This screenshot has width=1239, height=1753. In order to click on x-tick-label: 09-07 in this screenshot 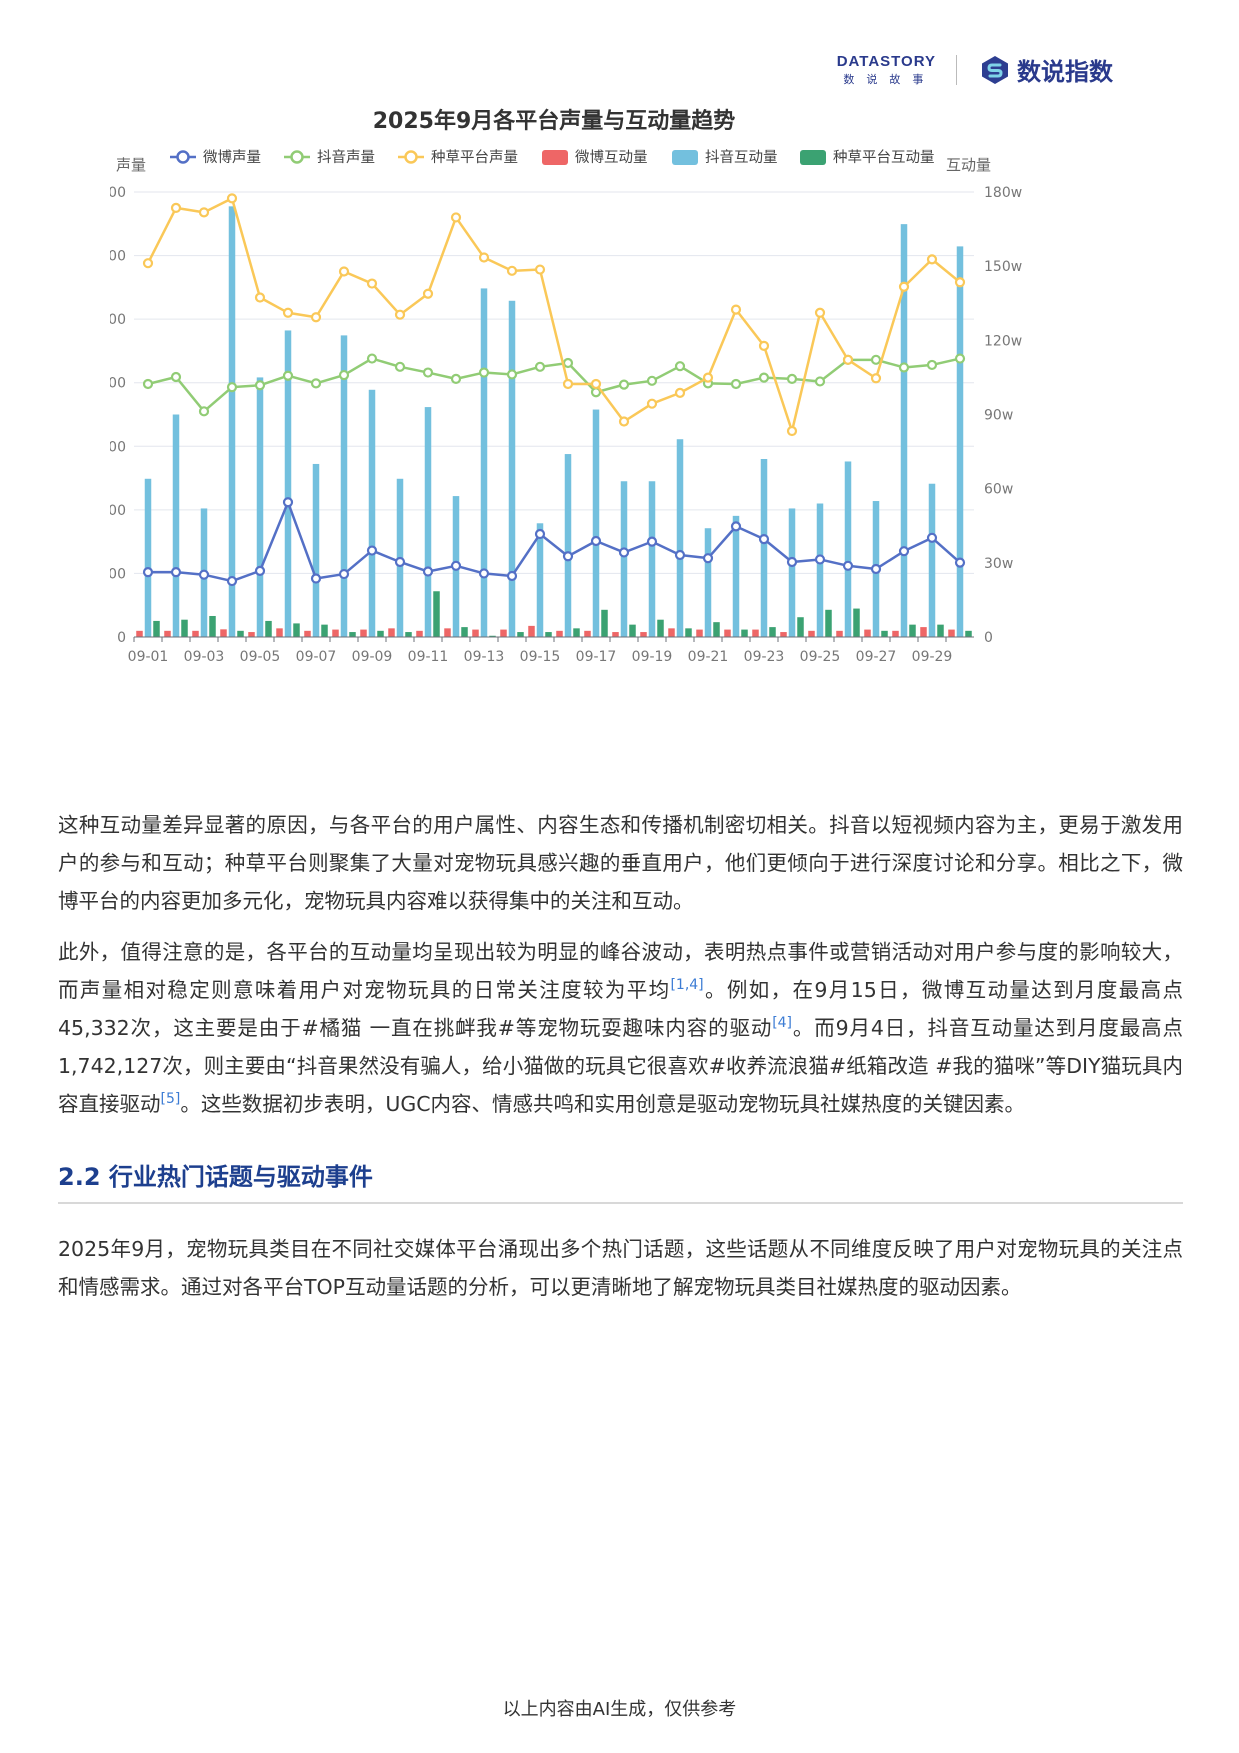, I will do `click(316, 657)`.